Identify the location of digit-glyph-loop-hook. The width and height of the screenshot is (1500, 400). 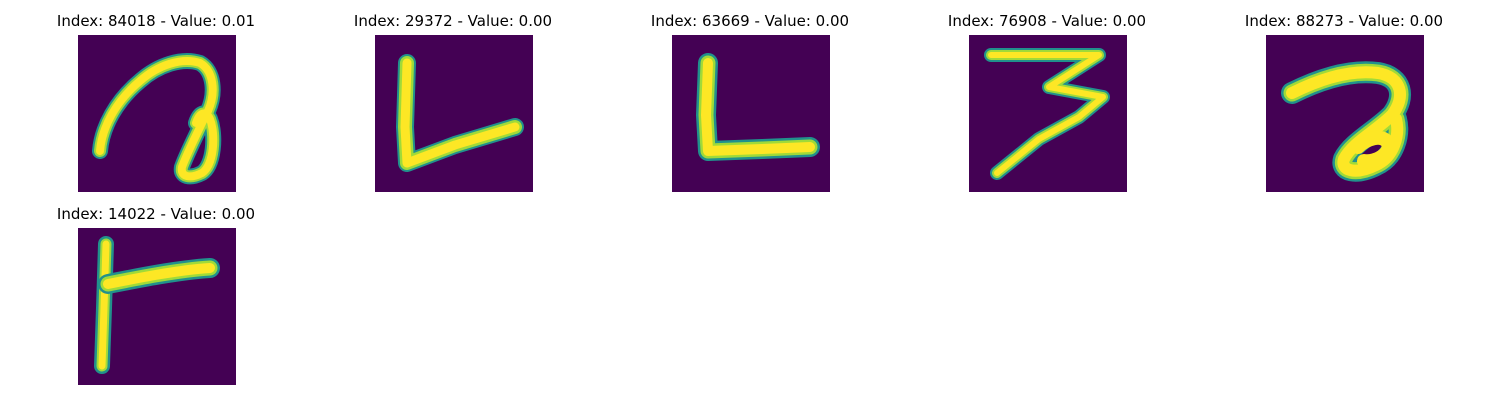
(157, 113).